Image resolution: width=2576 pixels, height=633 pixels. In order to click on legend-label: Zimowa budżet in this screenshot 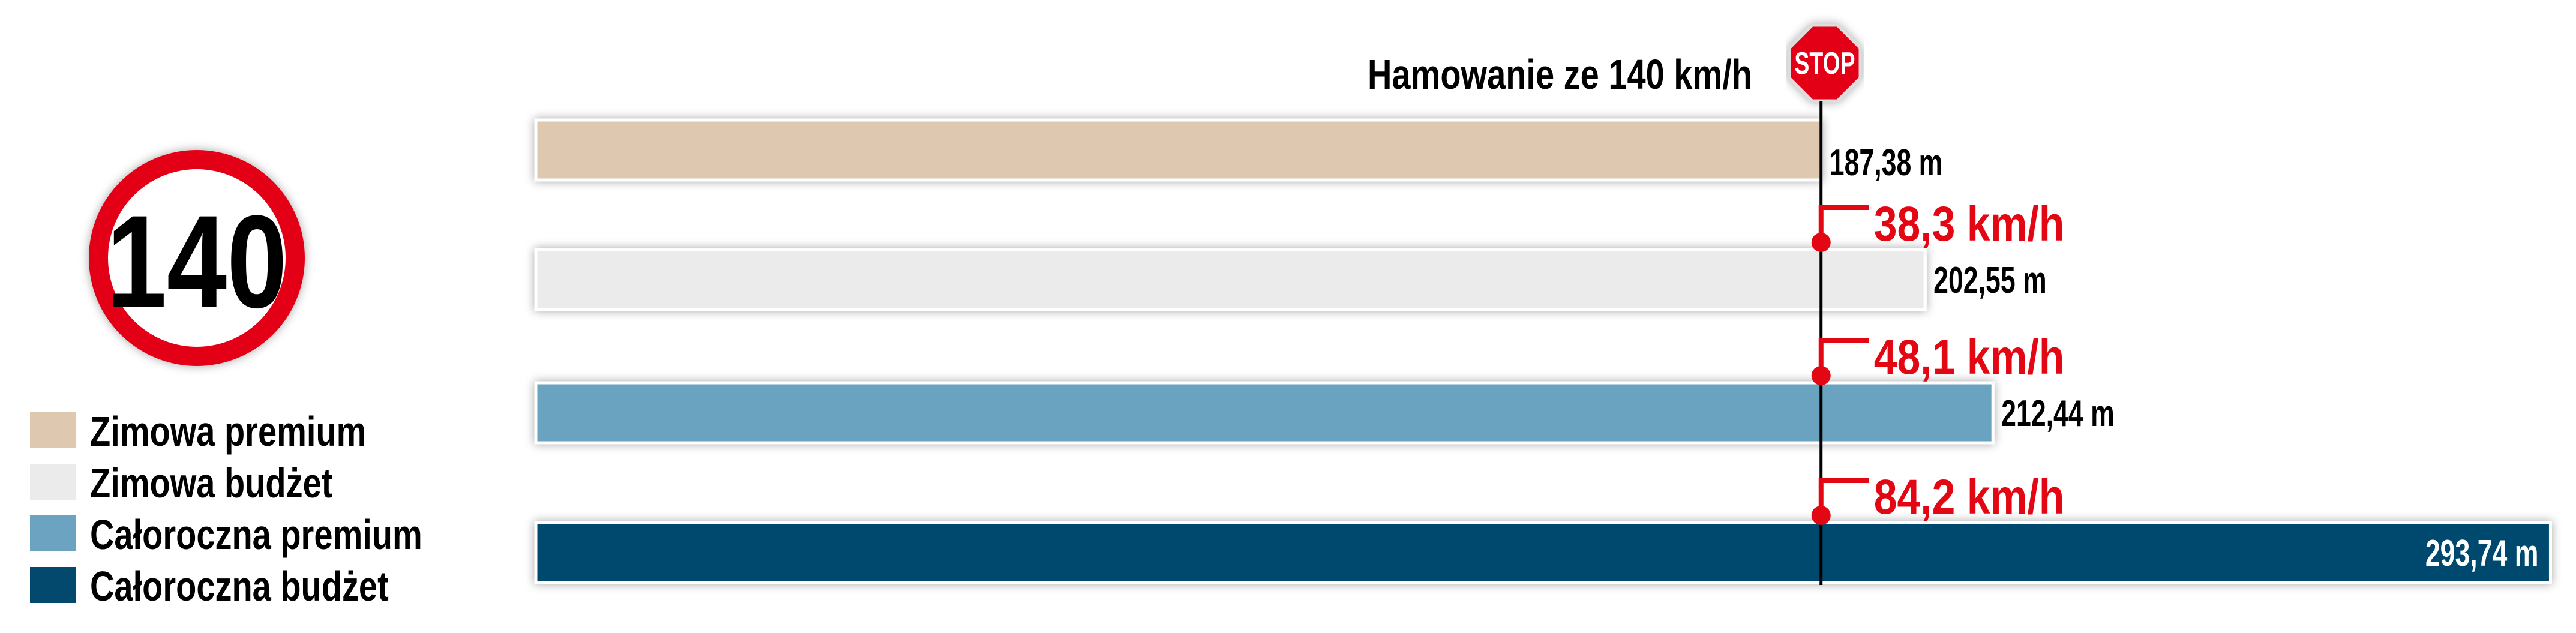, I will do `click(211, 483)`.